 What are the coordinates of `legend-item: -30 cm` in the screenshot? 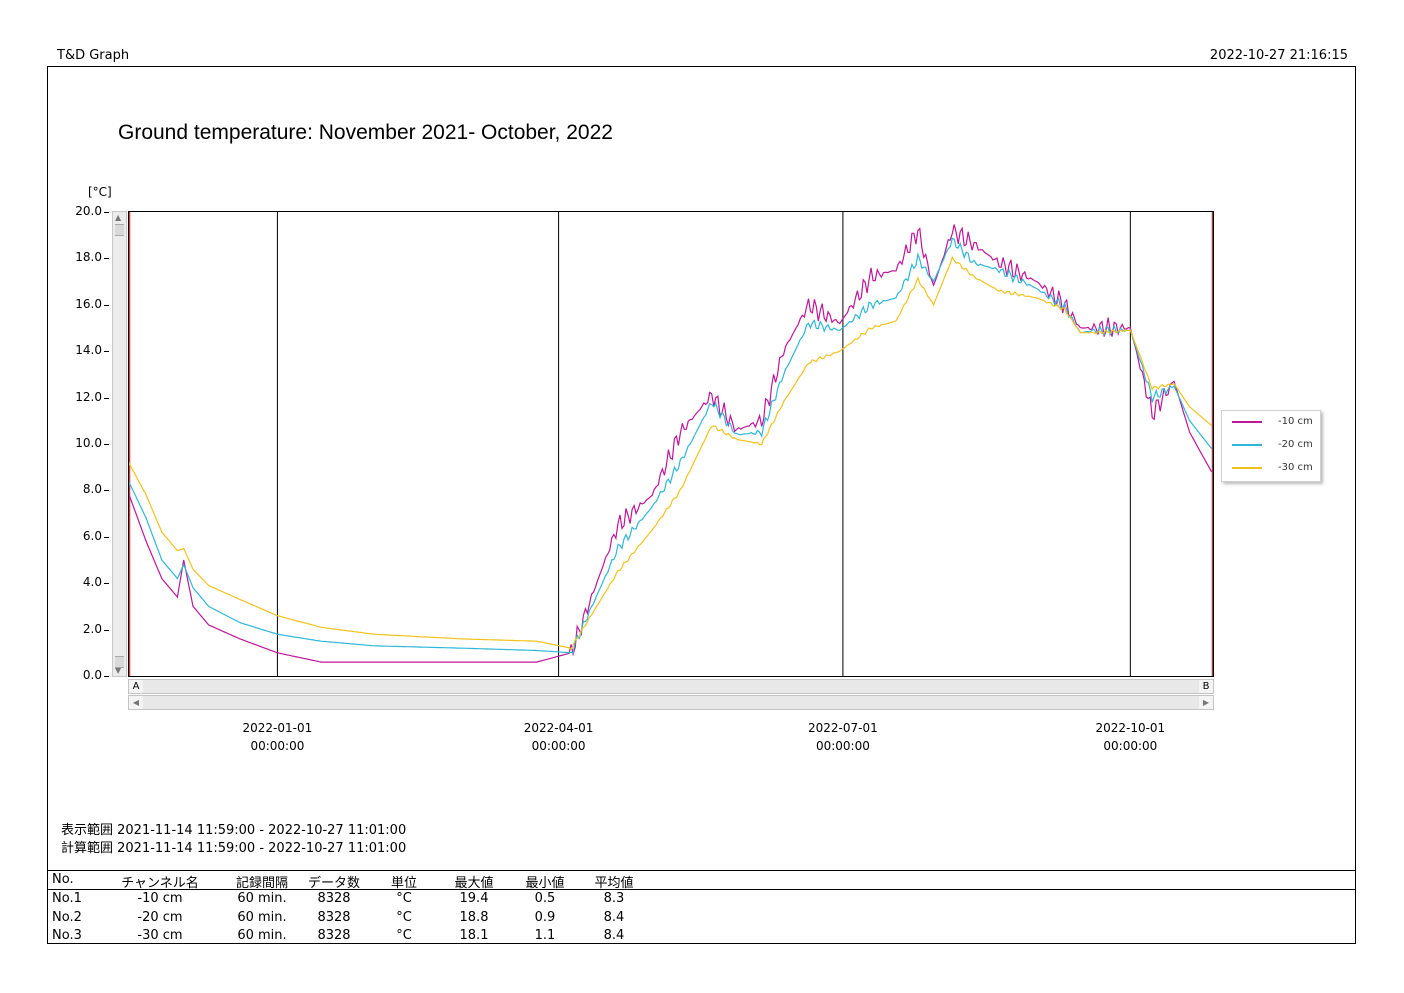 It's located at (1275, 468).